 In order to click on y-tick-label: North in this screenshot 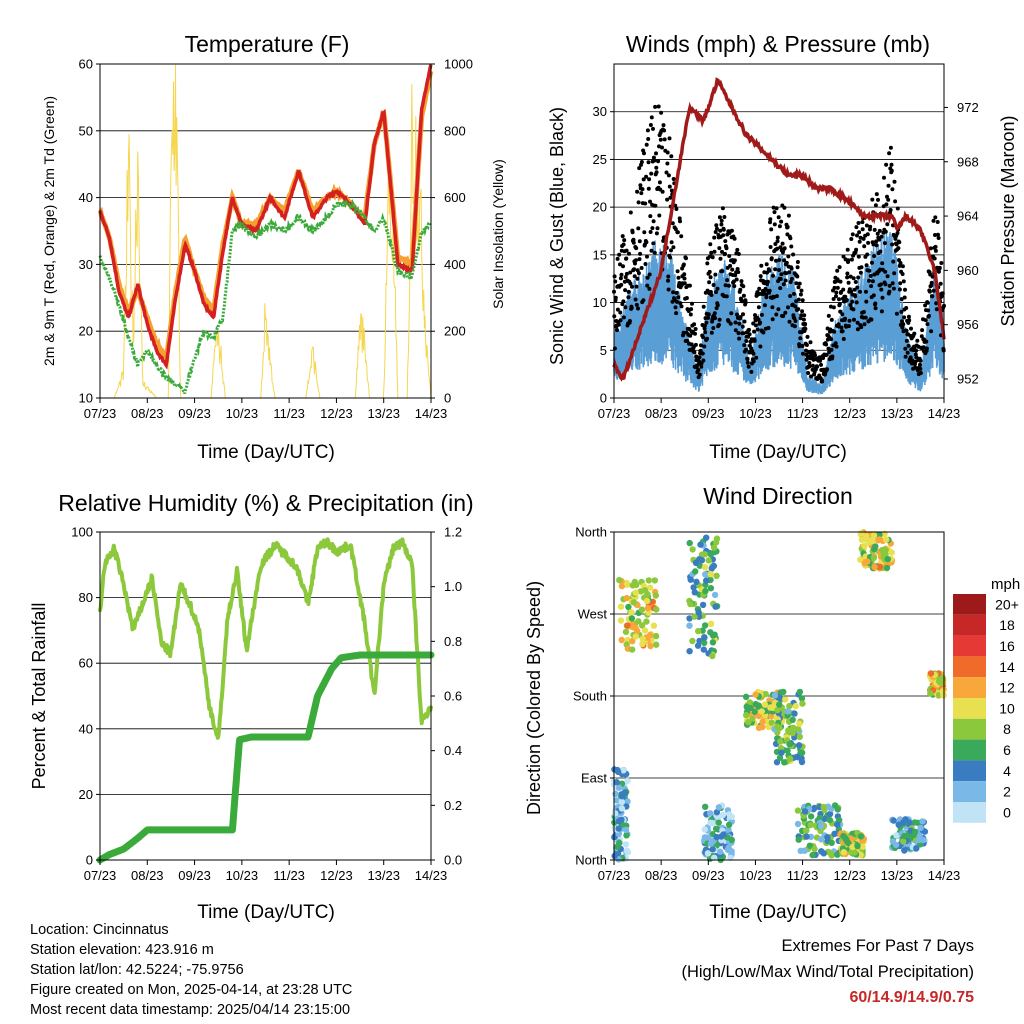, I will do `click(591, 860)`.